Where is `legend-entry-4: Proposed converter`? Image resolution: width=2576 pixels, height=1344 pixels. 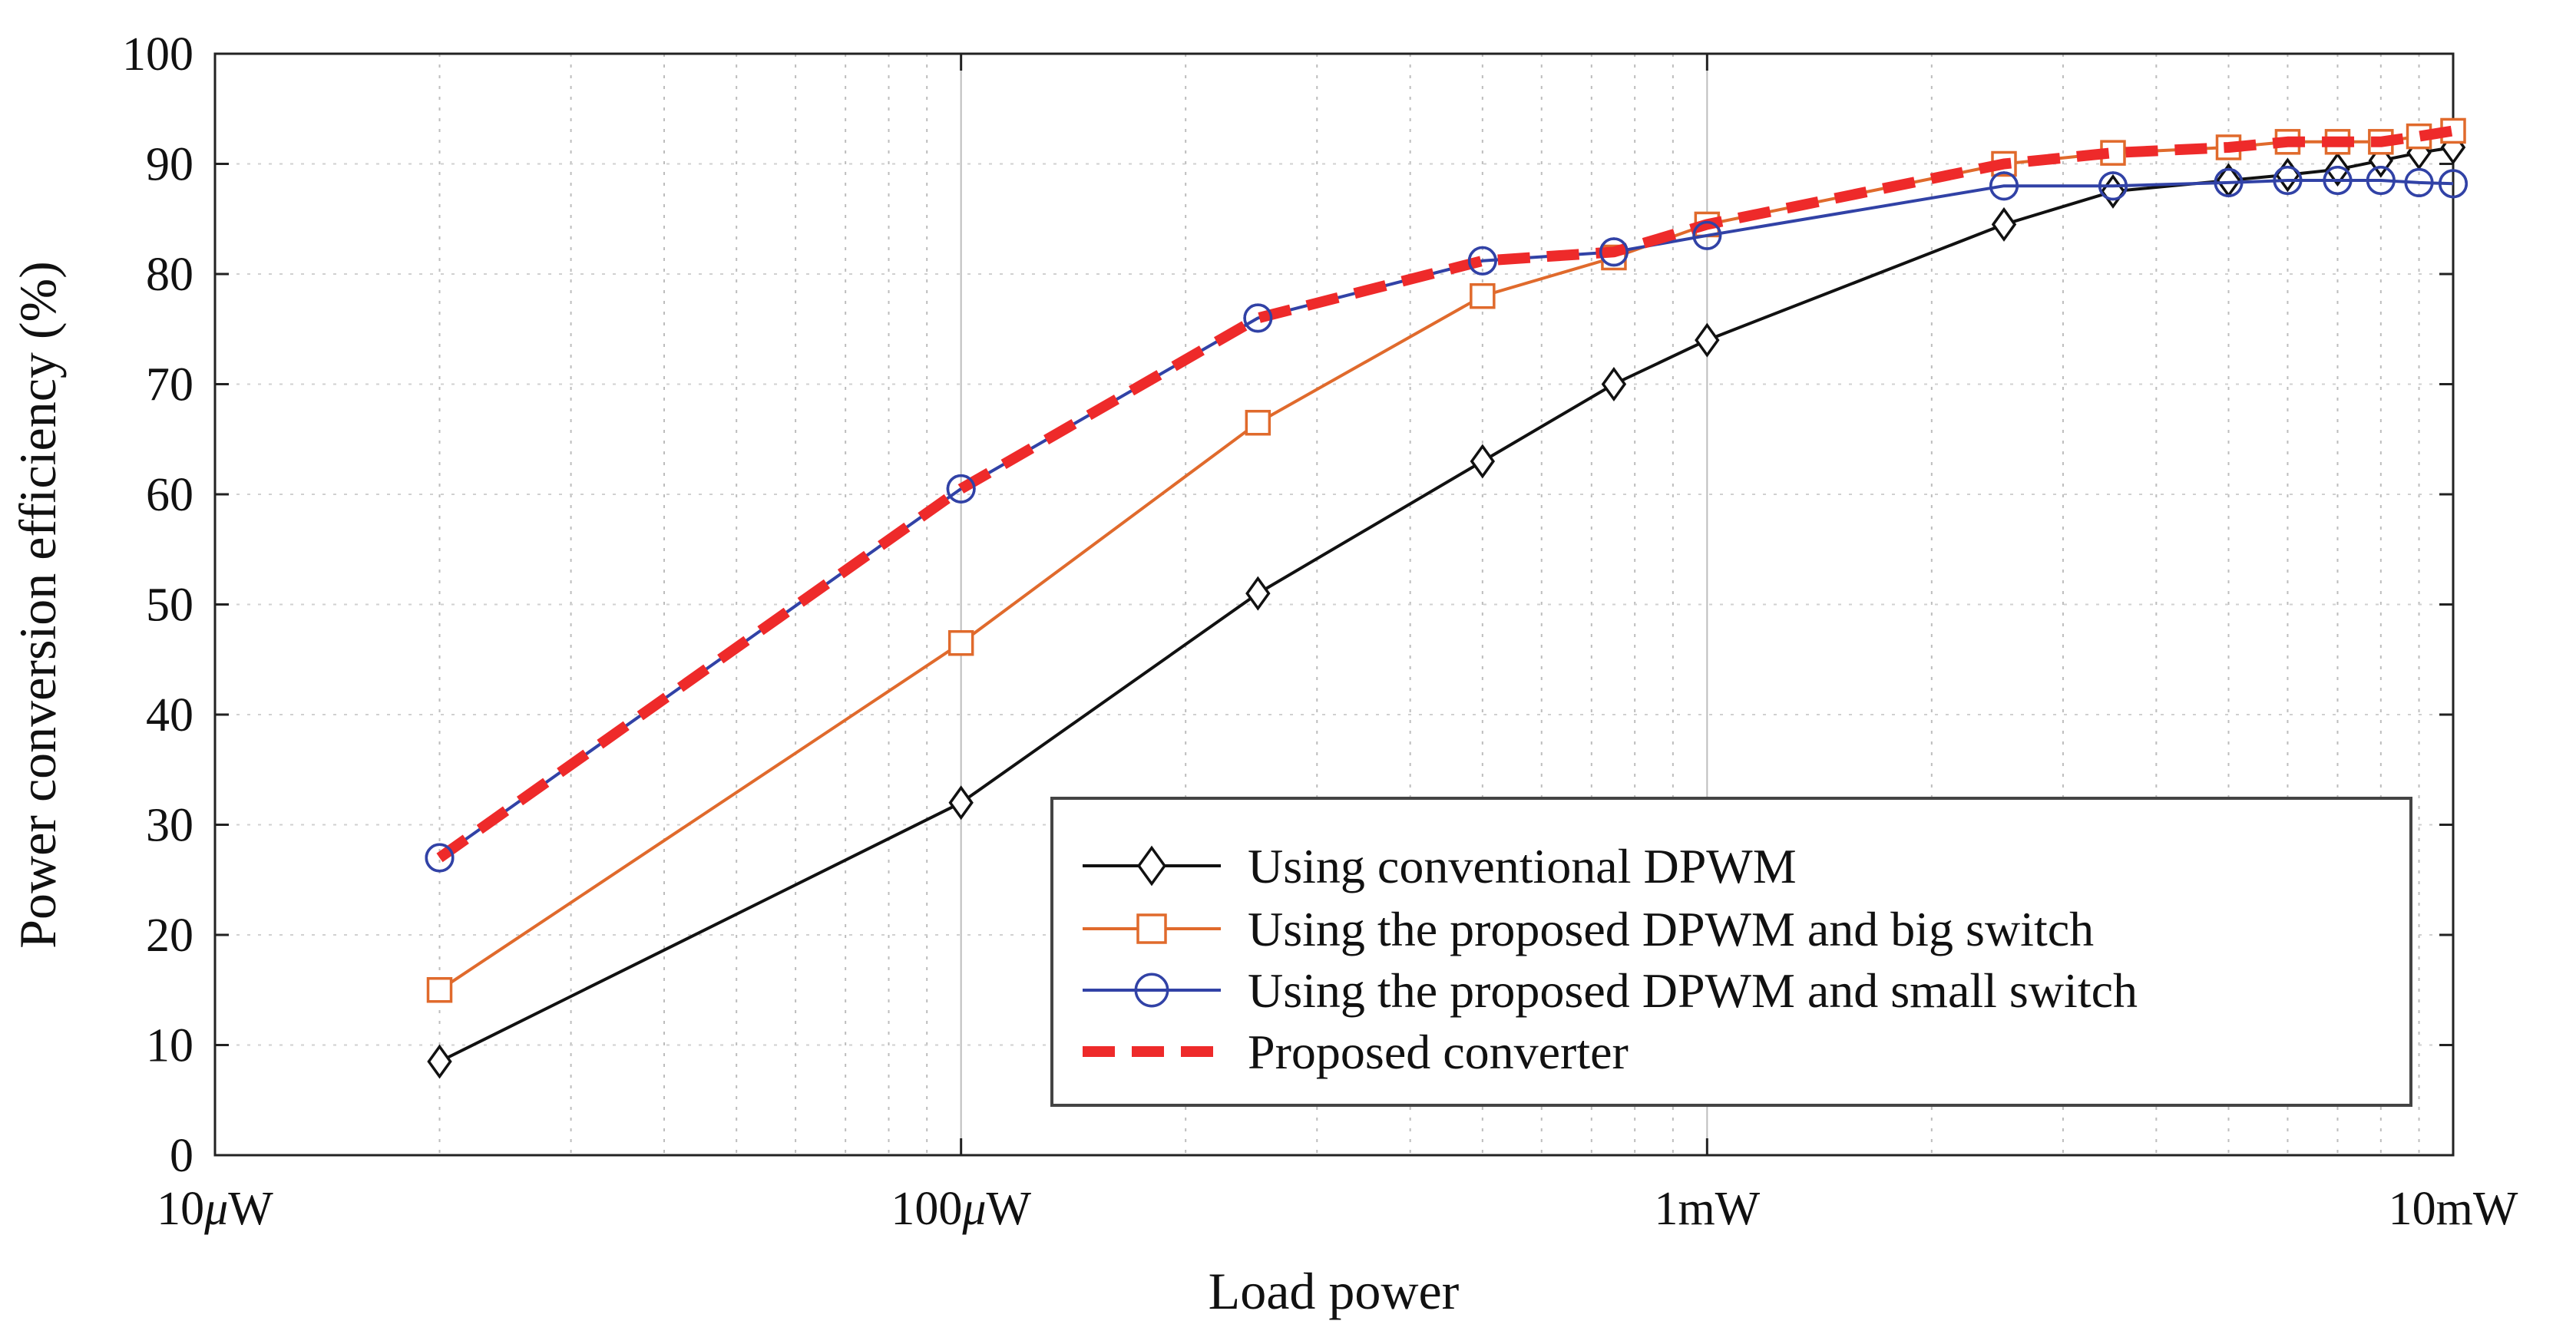 legend-entry-4: Proposed converter is located at coordinates (1356, 1052).